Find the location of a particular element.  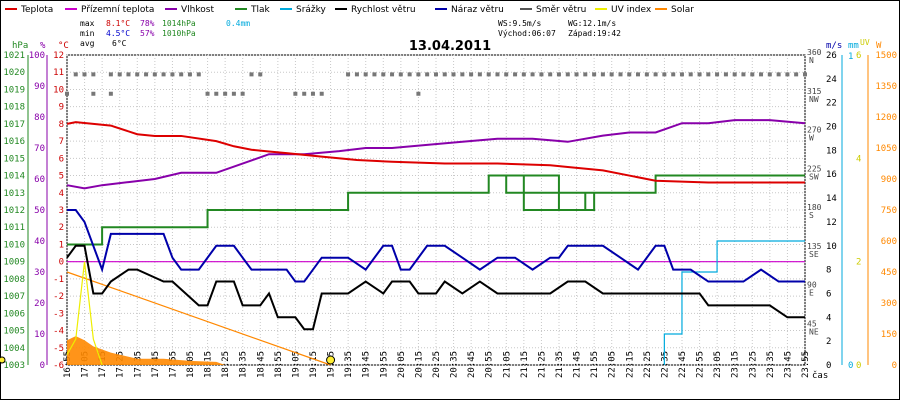

dir-tick-label: 315 is located at coordinates (814, 91).